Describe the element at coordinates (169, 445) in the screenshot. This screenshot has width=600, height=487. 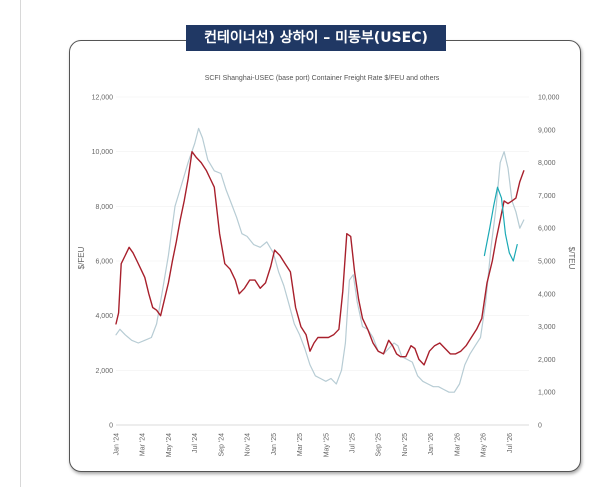
I see `x-tick: May '24` at that location.